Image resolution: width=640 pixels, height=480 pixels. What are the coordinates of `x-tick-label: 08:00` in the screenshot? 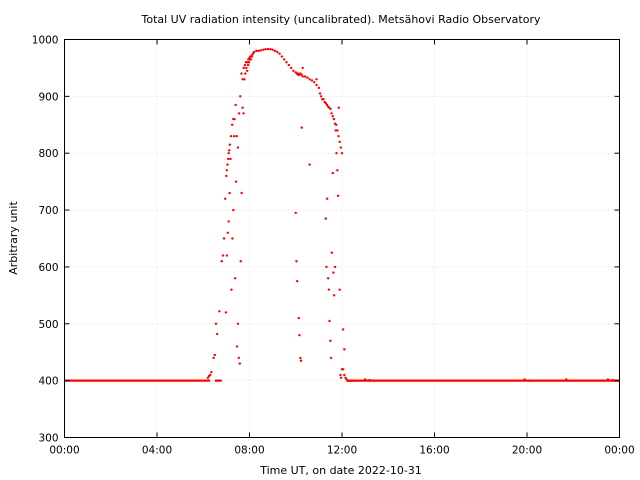 It's located at (249, 451).